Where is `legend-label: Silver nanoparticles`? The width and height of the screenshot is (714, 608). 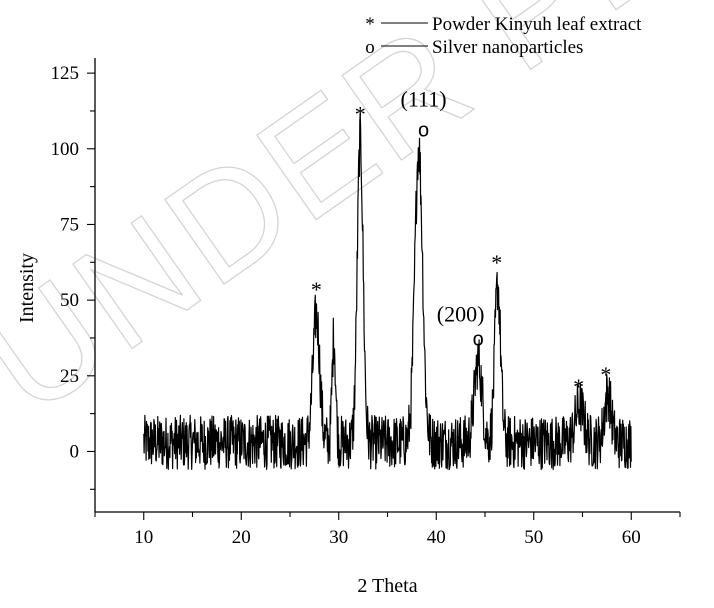 legend-label: Silver nanoparticles is located at coordinates (507, 47).